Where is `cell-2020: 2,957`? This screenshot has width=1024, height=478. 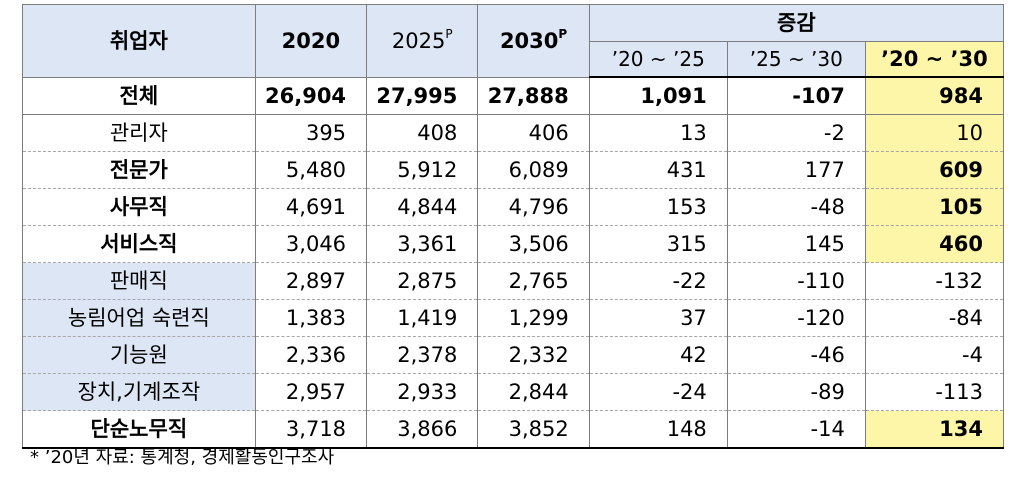
cell-2020: 2,957 is located at coordinates (311, 392).